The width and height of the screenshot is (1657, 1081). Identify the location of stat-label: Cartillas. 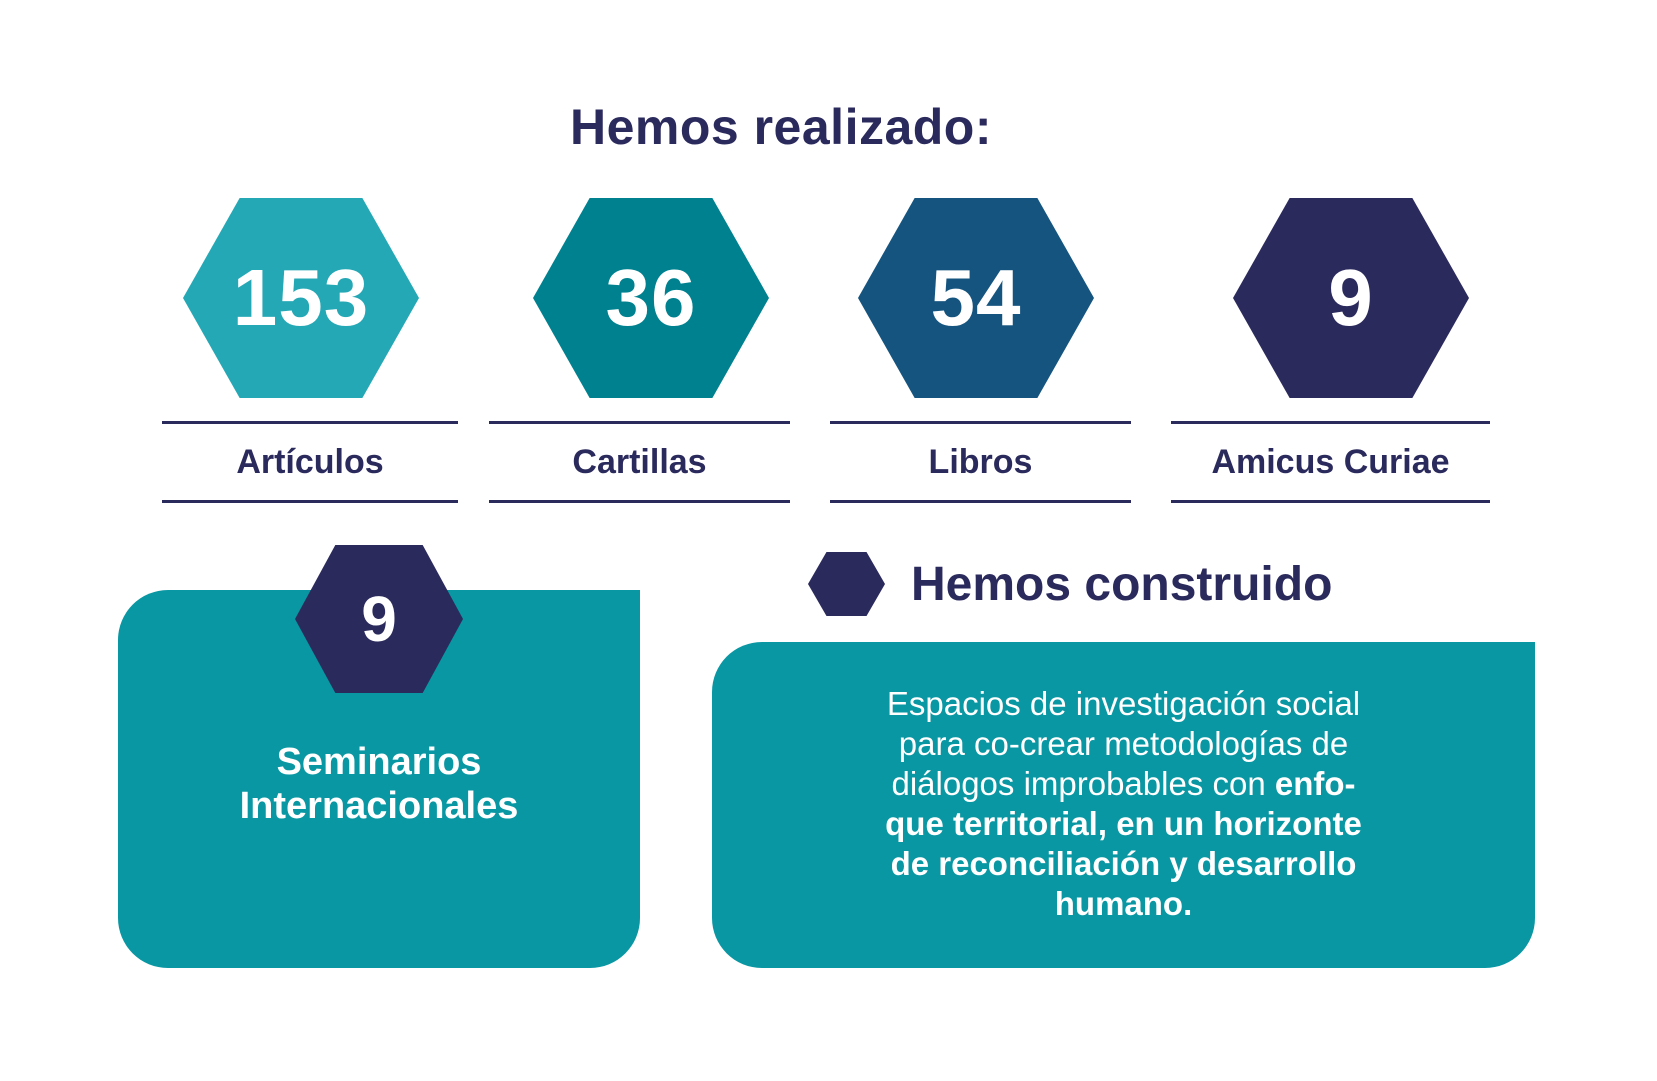
(639, 461).